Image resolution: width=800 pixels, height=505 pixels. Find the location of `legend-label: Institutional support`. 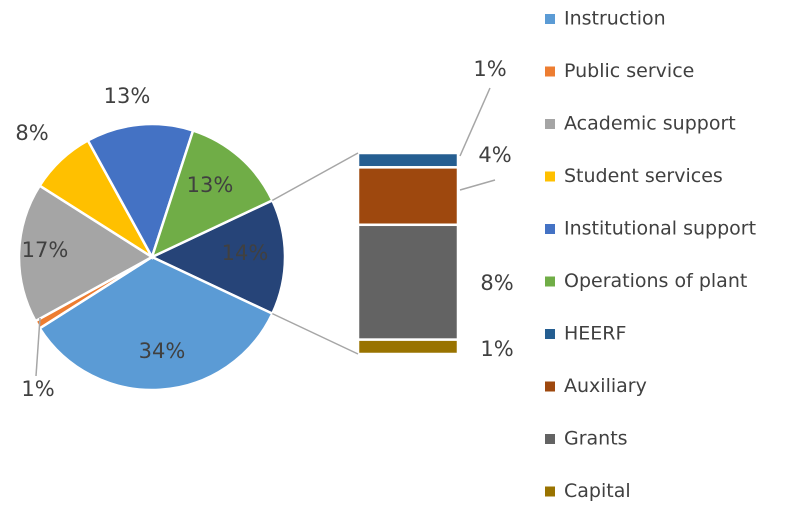

legend-label: Institutional support is located at coordinates (660, 229).